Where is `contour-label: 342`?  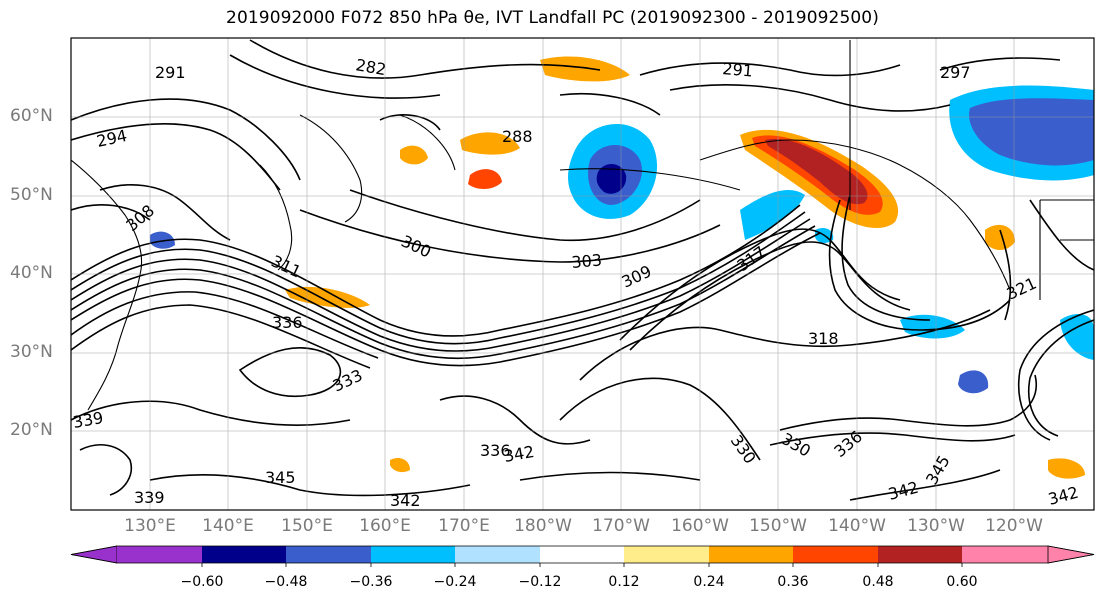 contour-label: 342 is located at coordinates (405, 500).